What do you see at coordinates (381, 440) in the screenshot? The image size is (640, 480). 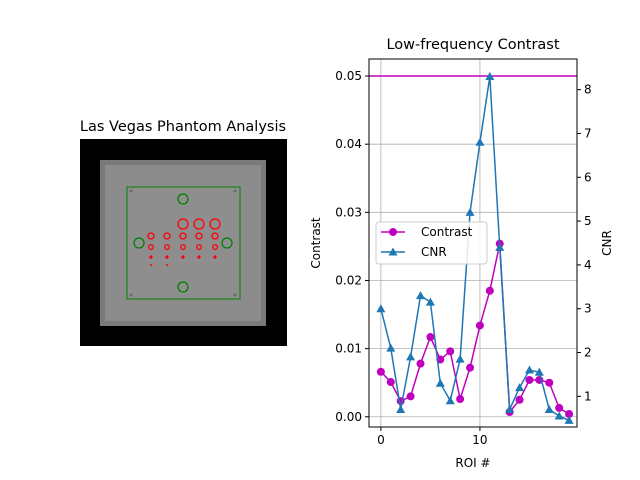 I see `x-tick-label: 0` at bounding box center [381, 440].